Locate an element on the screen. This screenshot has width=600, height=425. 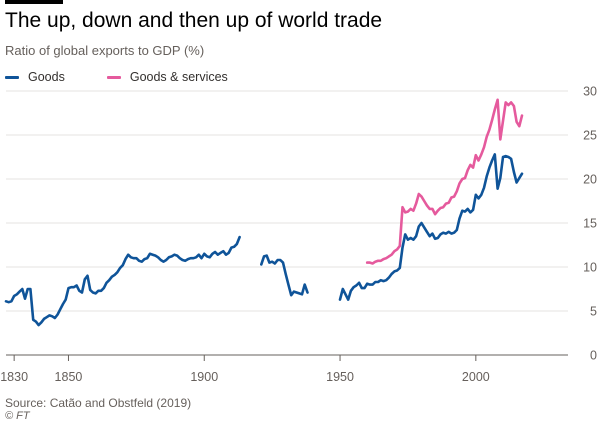
y-tick-label-0: 0 is located at coordinates (593, 356).